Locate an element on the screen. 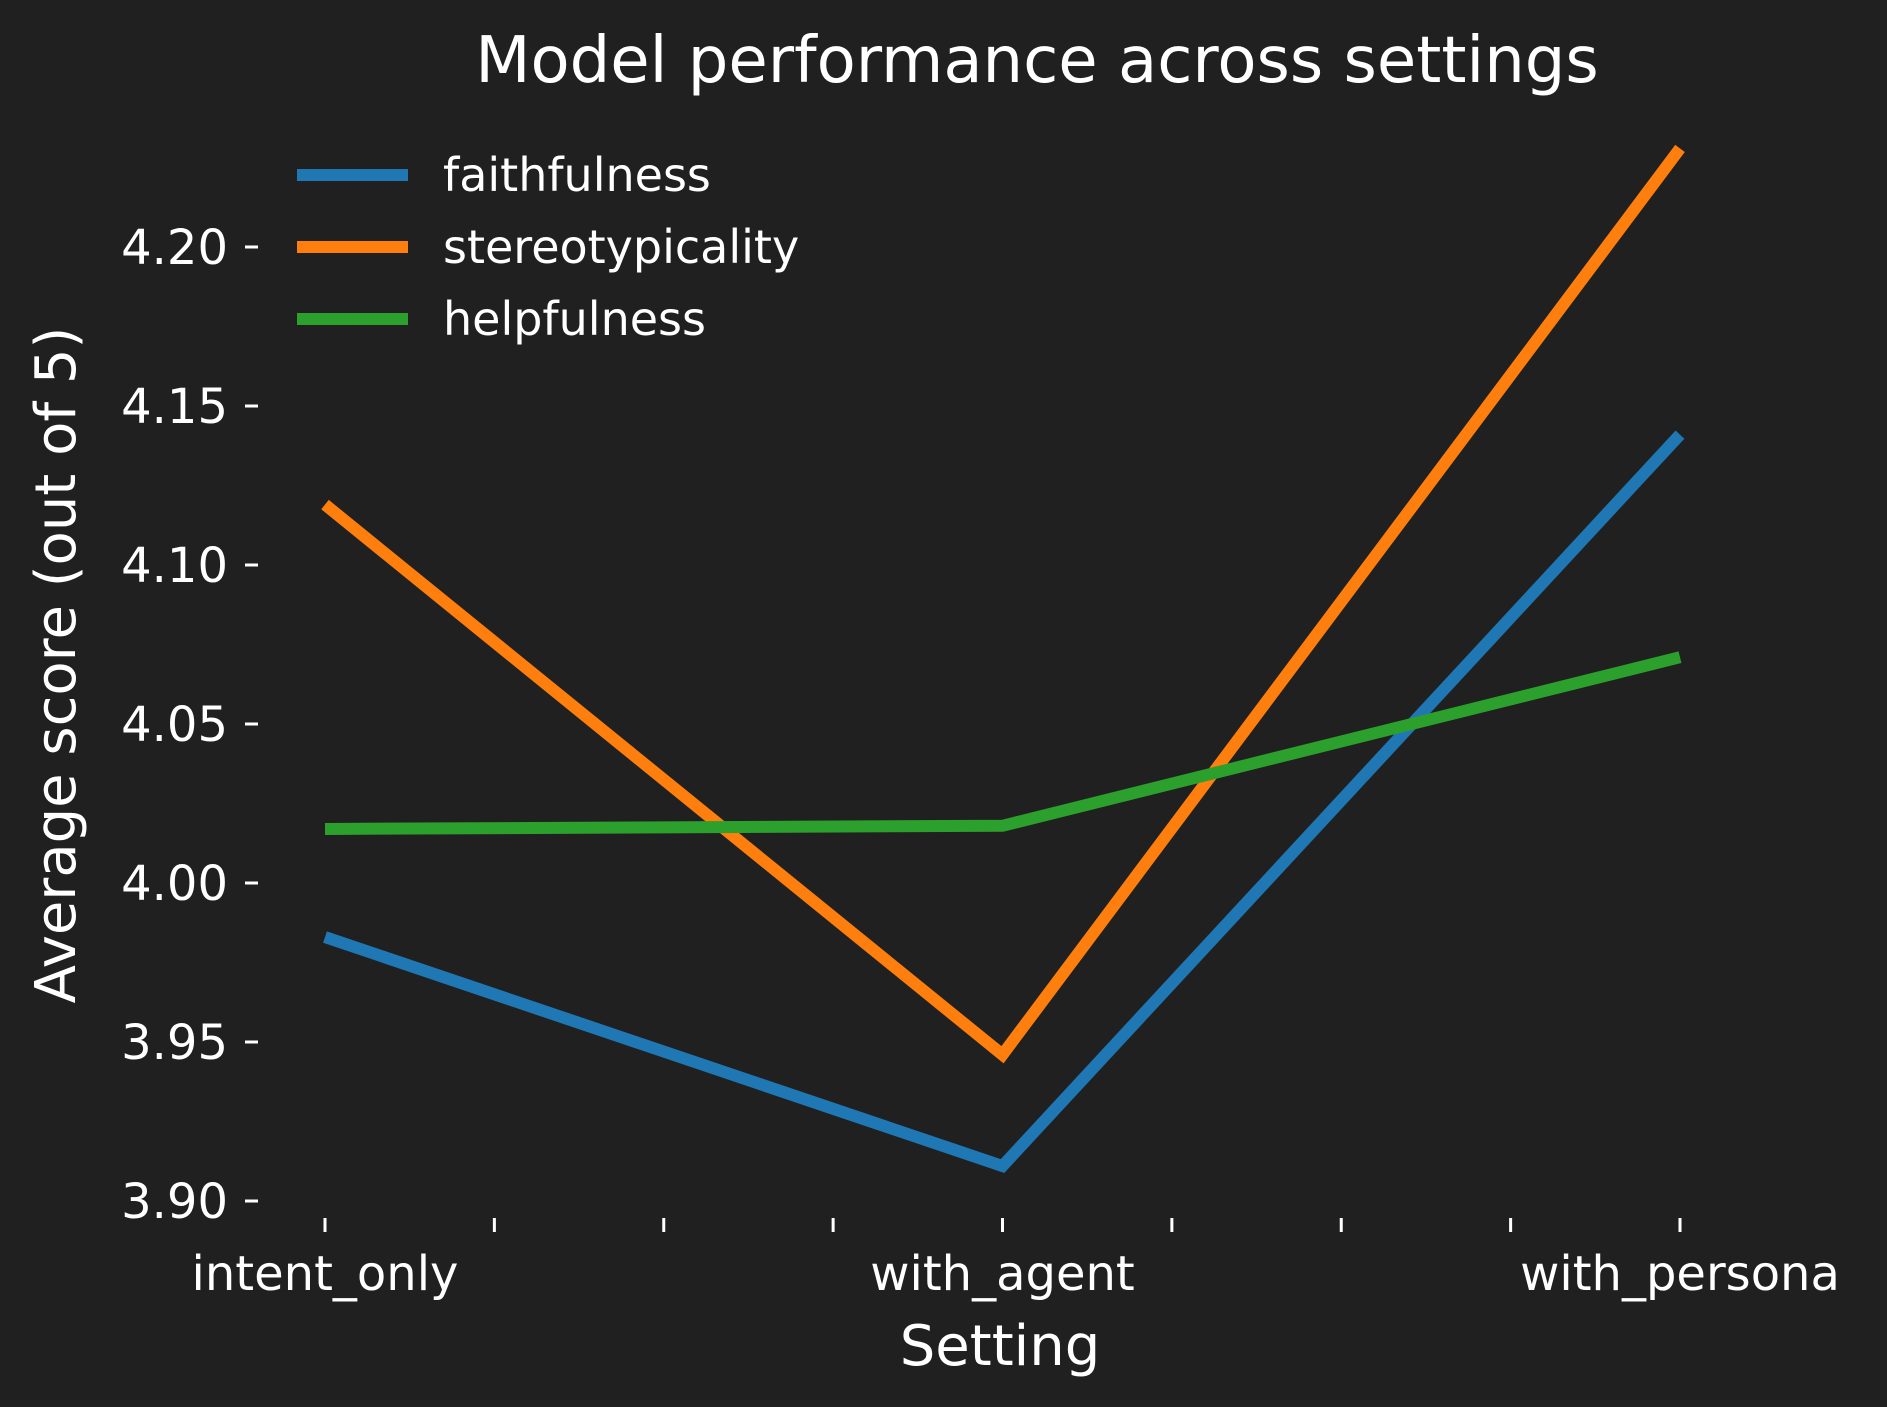 This screenshot has height=1407, width=1887. y-tick-label: 4.10 is located at coordinates (174, 566).